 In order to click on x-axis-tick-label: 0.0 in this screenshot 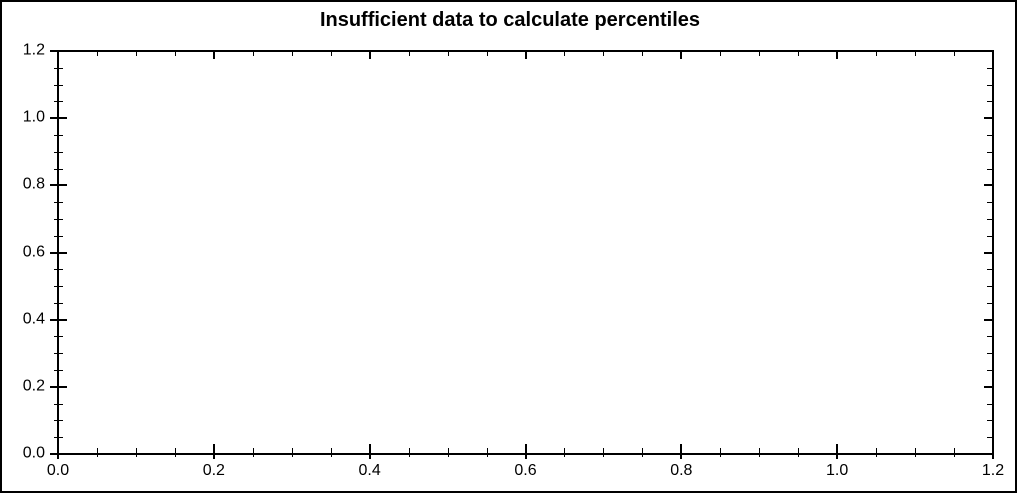, I will do `click(58, 470)`.